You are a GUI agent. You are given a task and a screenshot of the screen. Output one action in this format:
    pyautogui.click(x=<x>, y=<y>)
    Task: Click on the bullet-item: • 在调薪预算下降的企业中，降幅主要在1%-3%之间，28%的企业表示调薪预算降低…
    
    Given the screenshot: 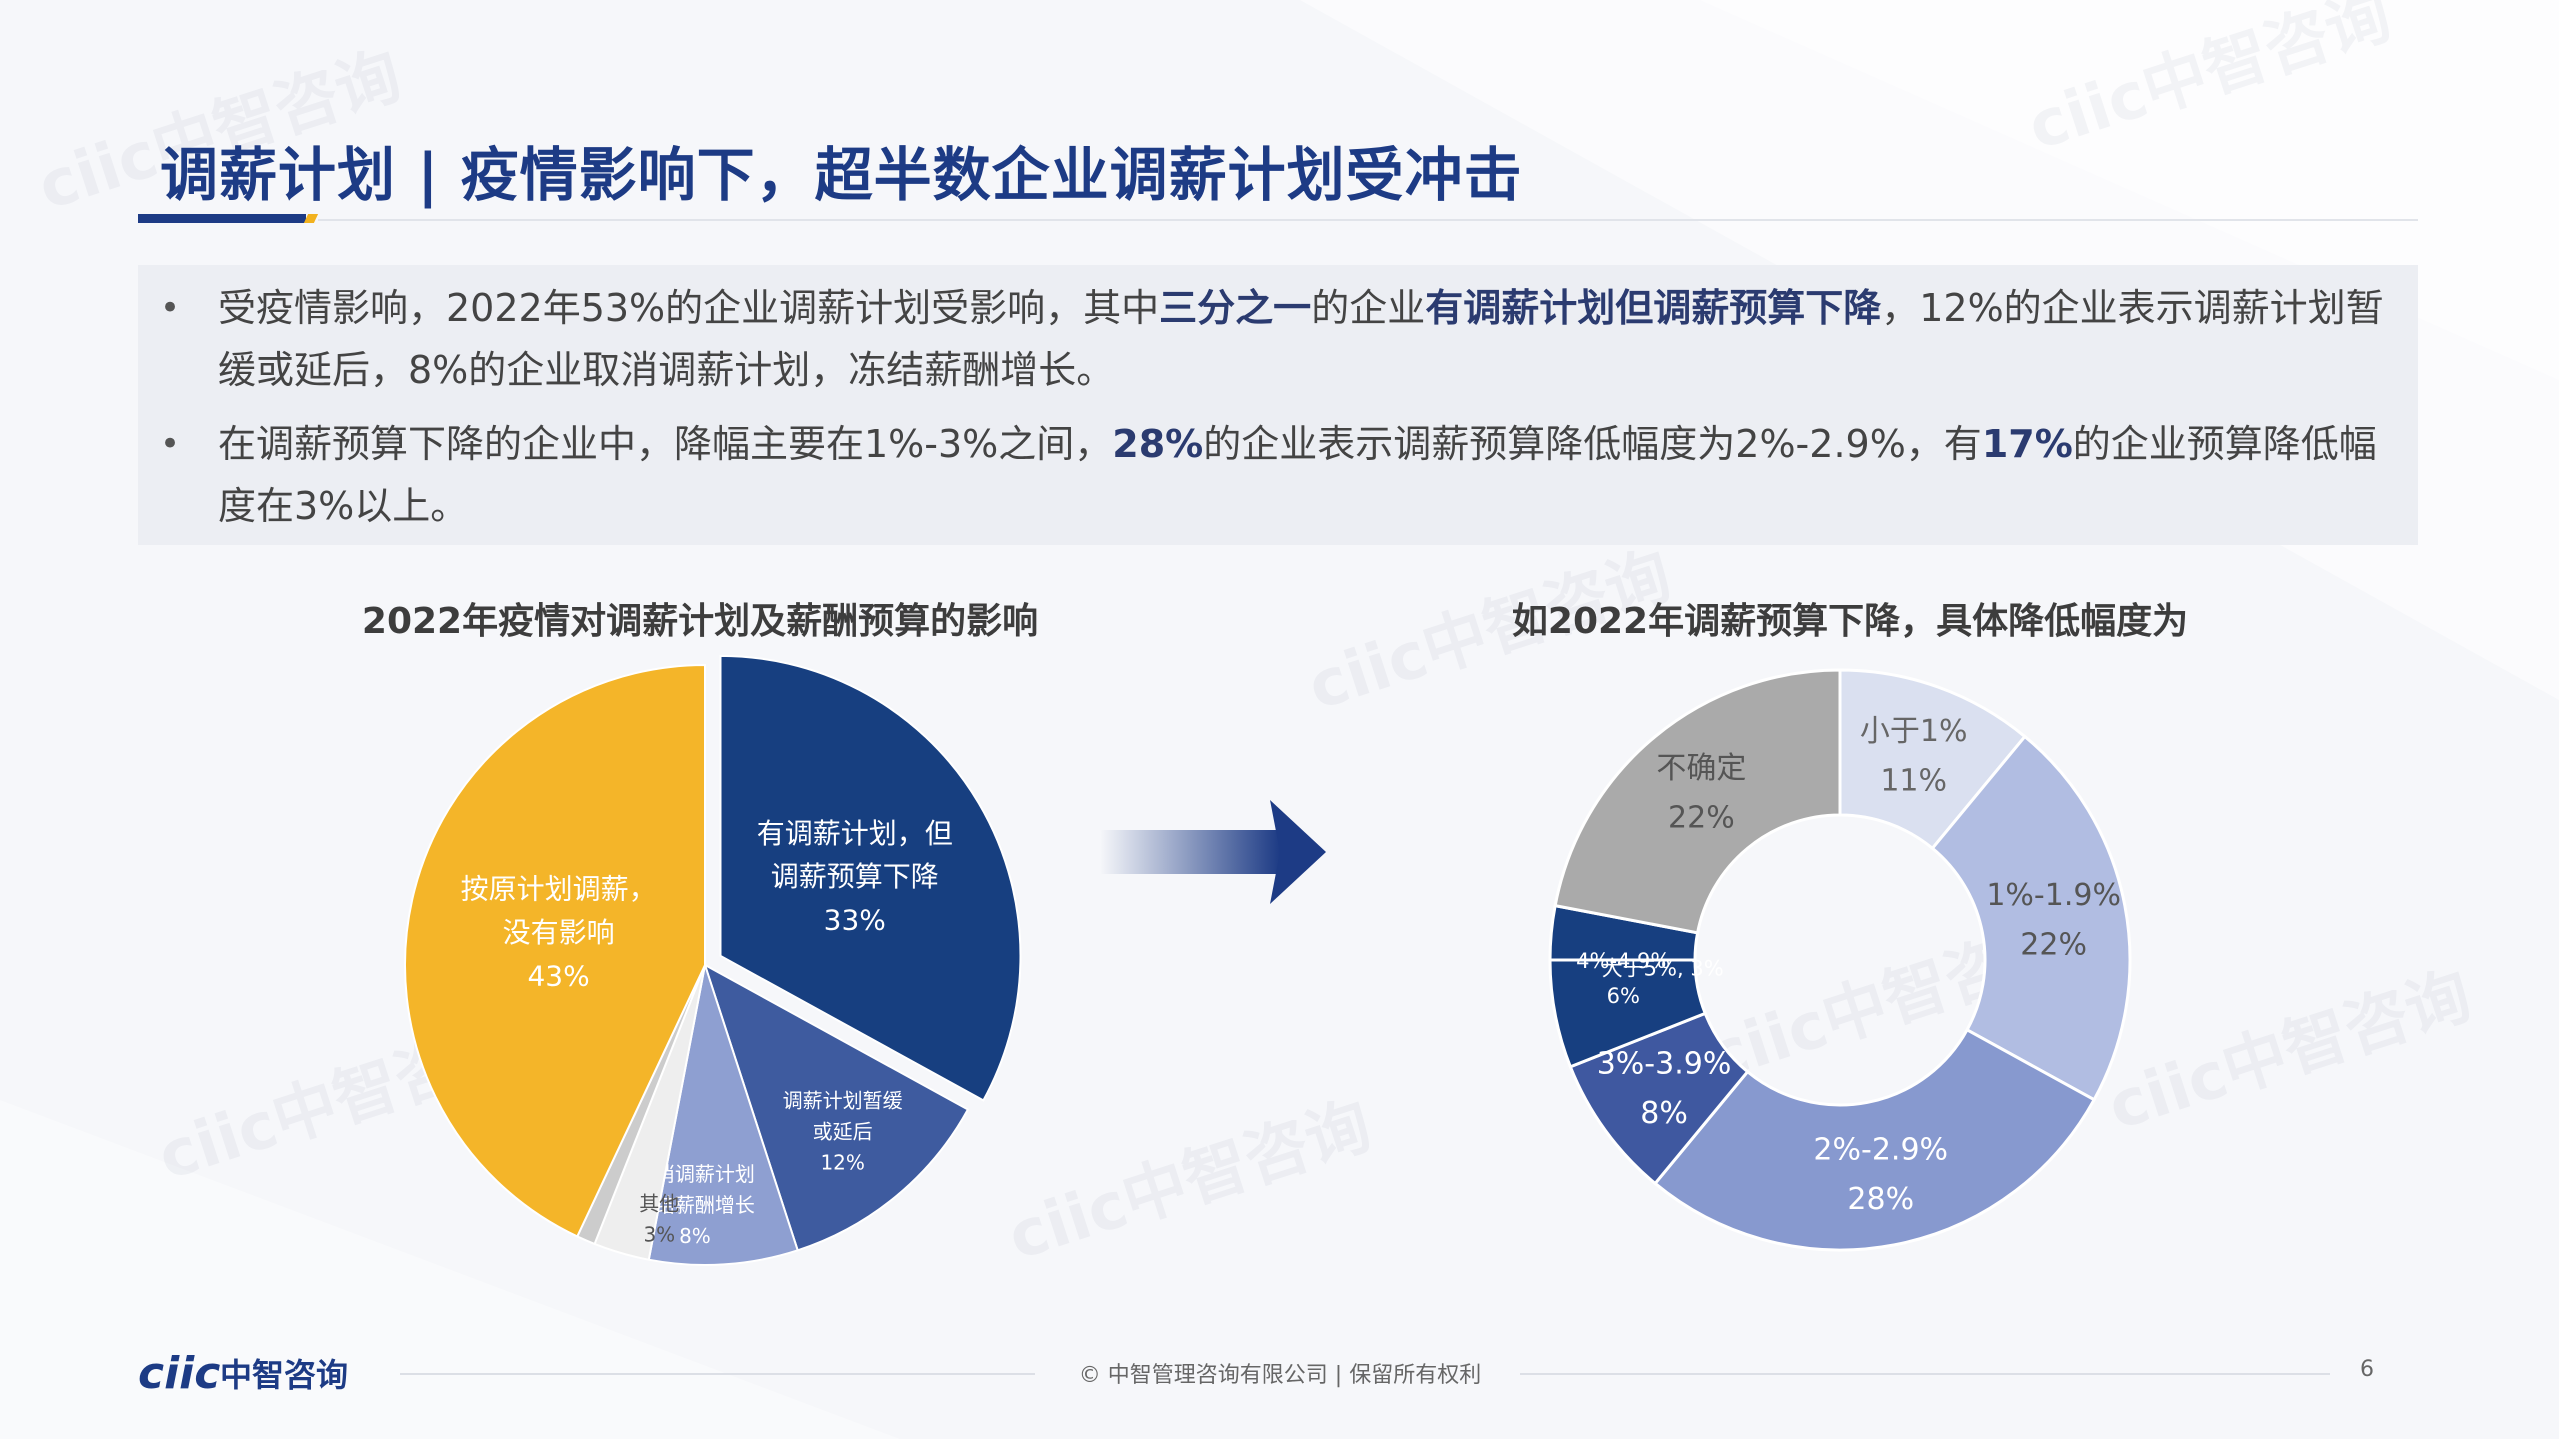 What is the action you would take?
    pyautogui.click(x=1263, y=475)
    